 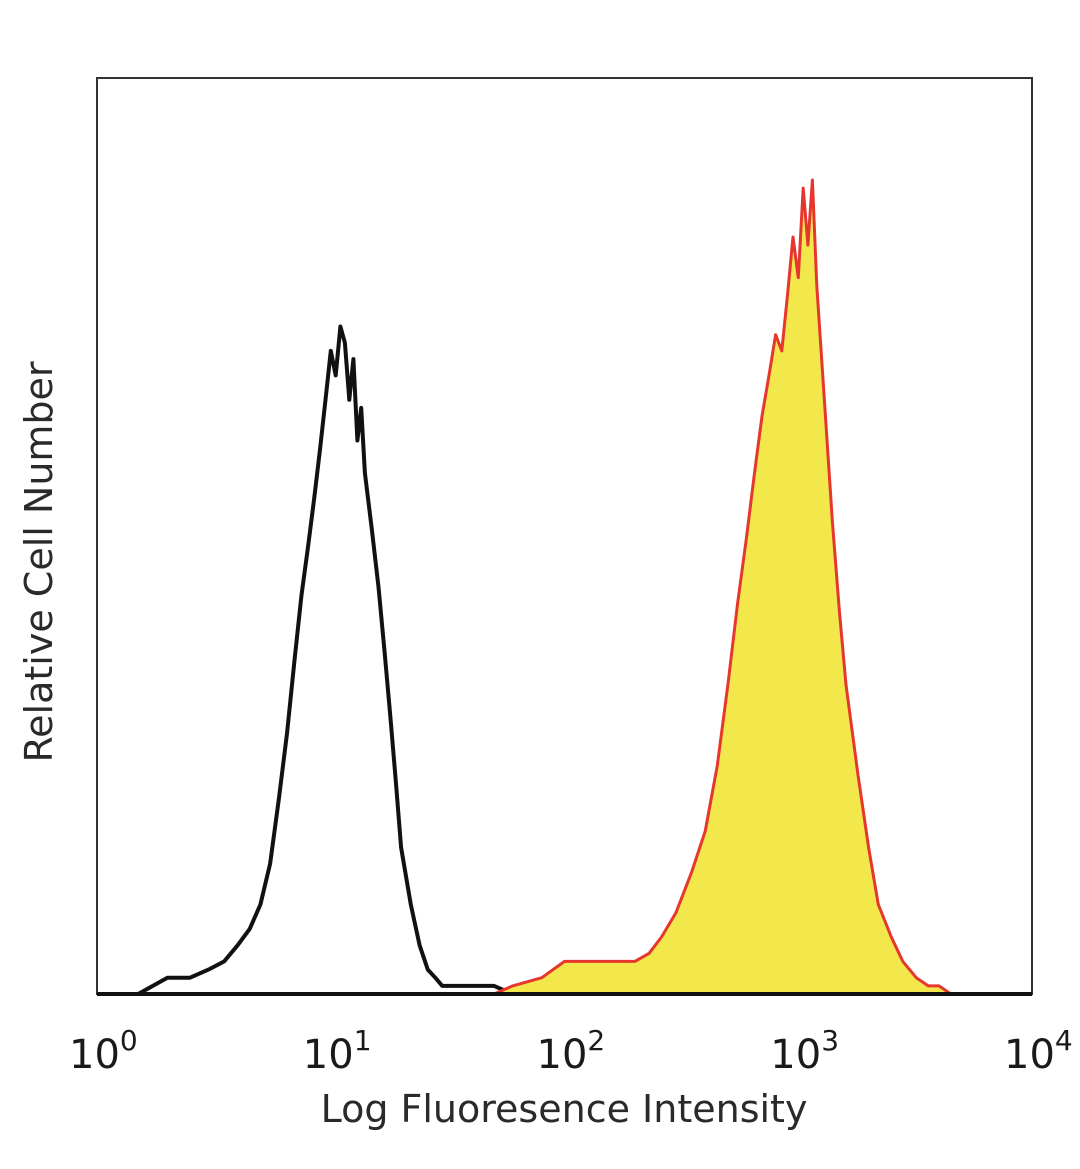 I want to click on x-tick-label: 10⁴, so click(x=1038, y=1051).